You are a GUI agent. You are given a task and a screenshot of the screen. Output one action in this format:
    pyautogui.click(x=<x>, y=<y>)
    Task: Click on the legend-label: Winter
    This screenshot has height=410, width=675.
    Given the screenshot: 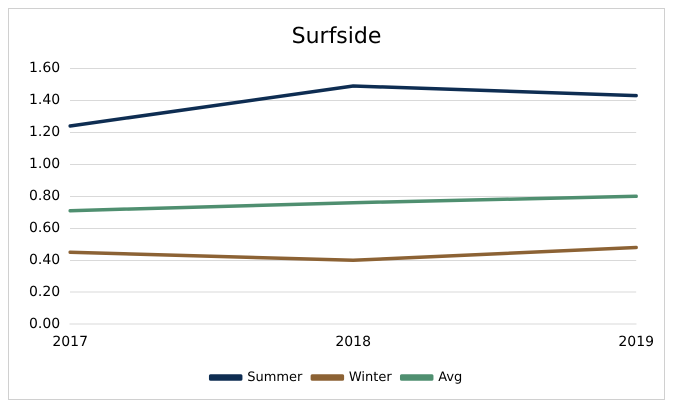 What is the action you would take?
    pyautogui.click(x=370, y=377)
    